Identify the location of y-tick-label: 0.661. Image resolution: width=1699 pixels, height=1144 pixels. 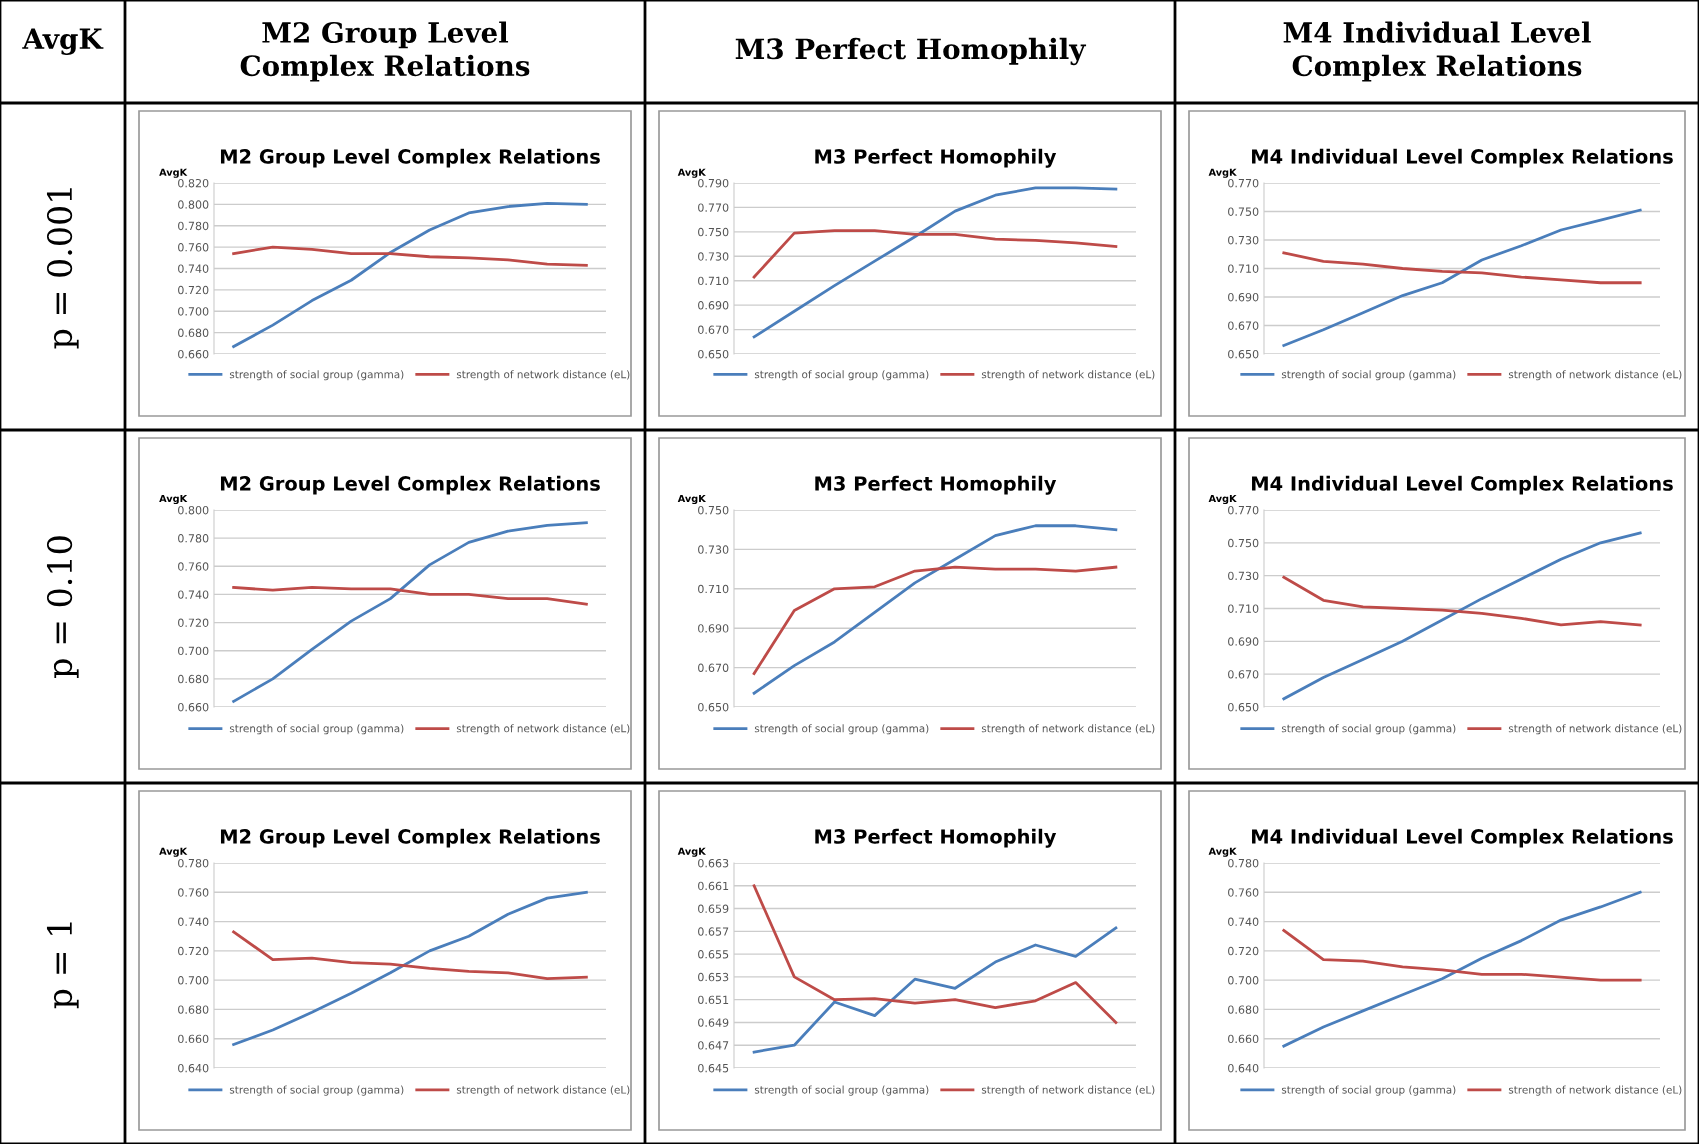
(713, 886).